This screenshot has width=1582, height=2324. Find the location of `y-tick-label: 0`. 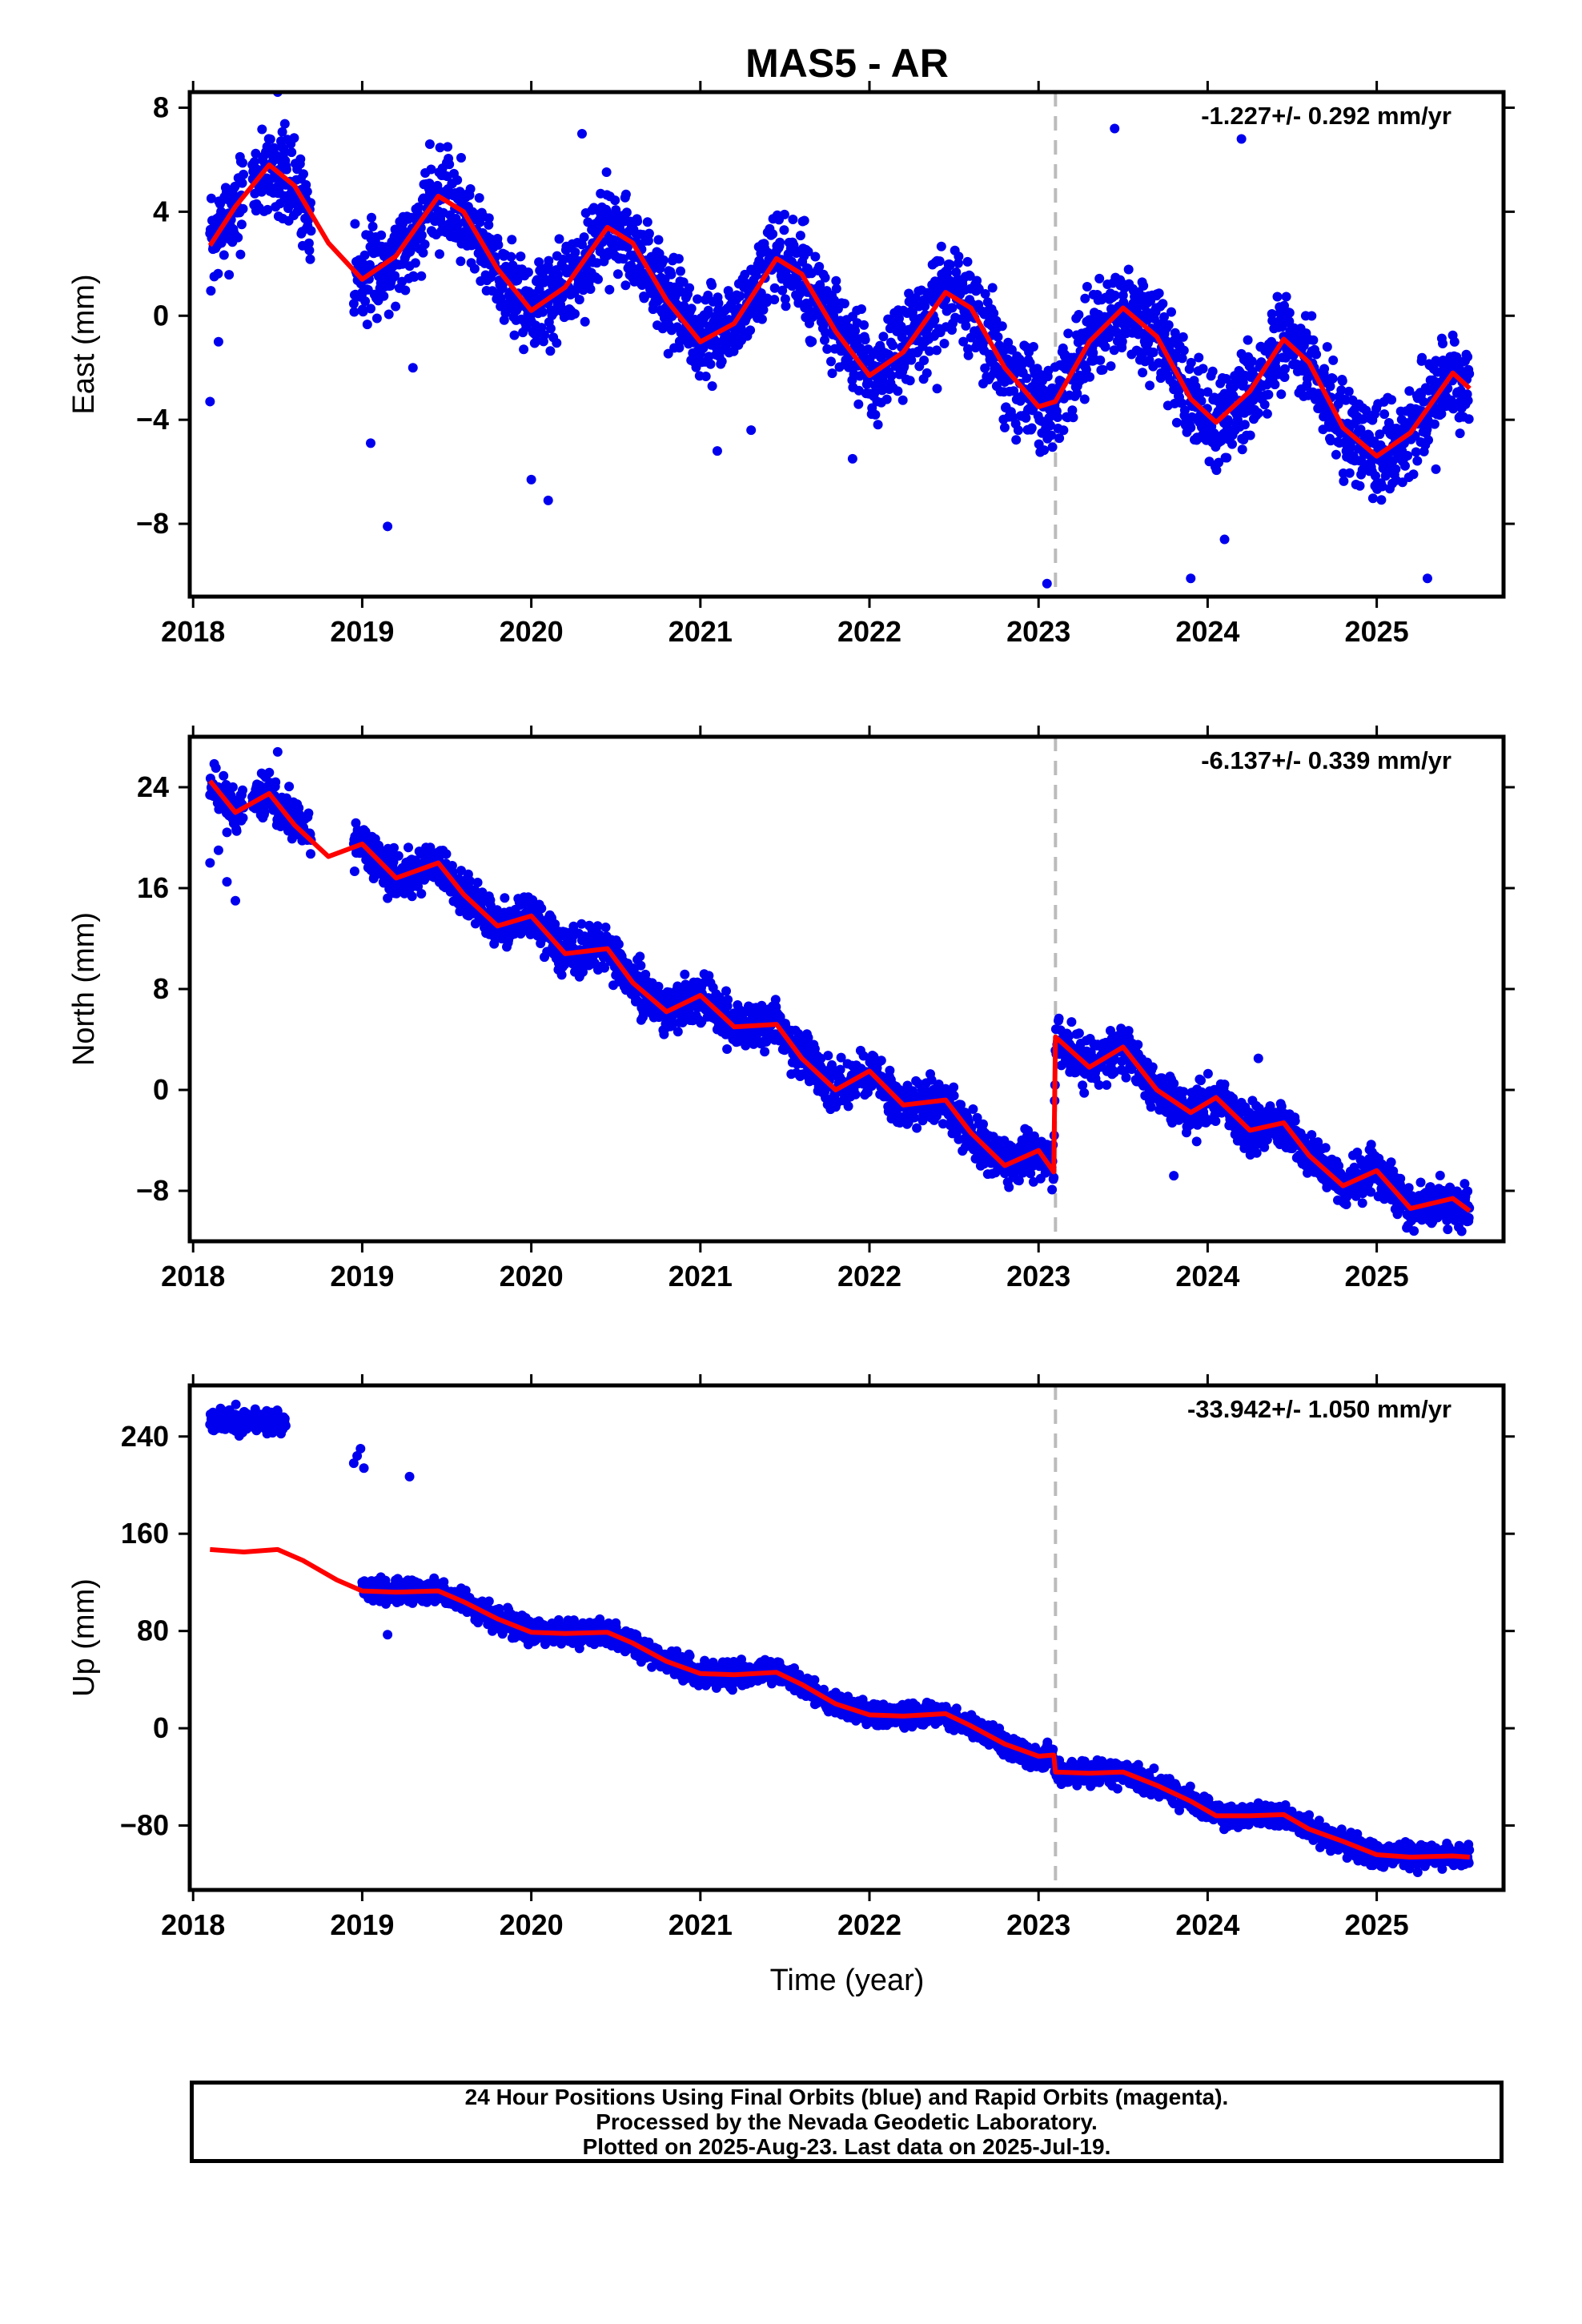

y-tick-label: 0 is located at coordinates (161, 315).